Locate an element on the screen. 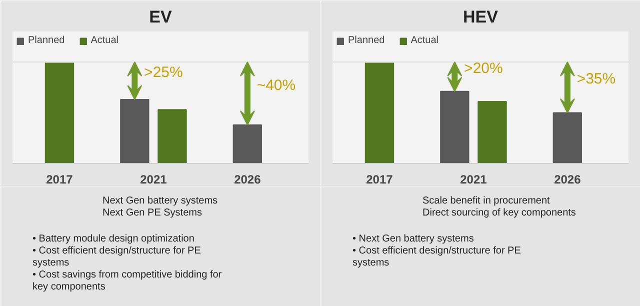  text: Next Gen battery systems Next Gen PE Systems is located at coordinates (160, 207).